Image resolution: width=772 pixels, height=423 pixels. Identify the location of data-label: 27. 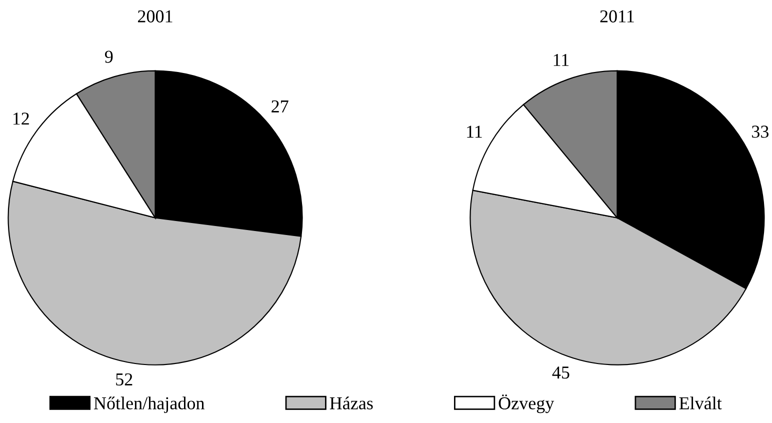
(280, 106).